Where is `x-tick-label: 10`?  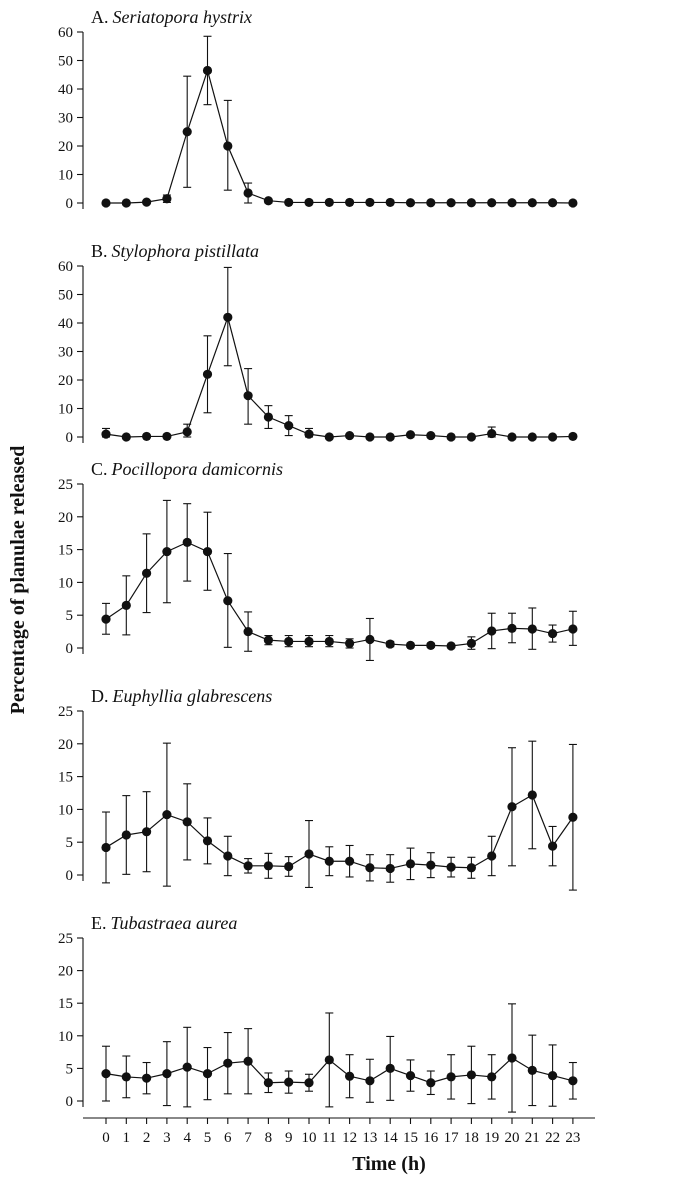
x-tick-label: 10 is located at coordinates (309, 1138).